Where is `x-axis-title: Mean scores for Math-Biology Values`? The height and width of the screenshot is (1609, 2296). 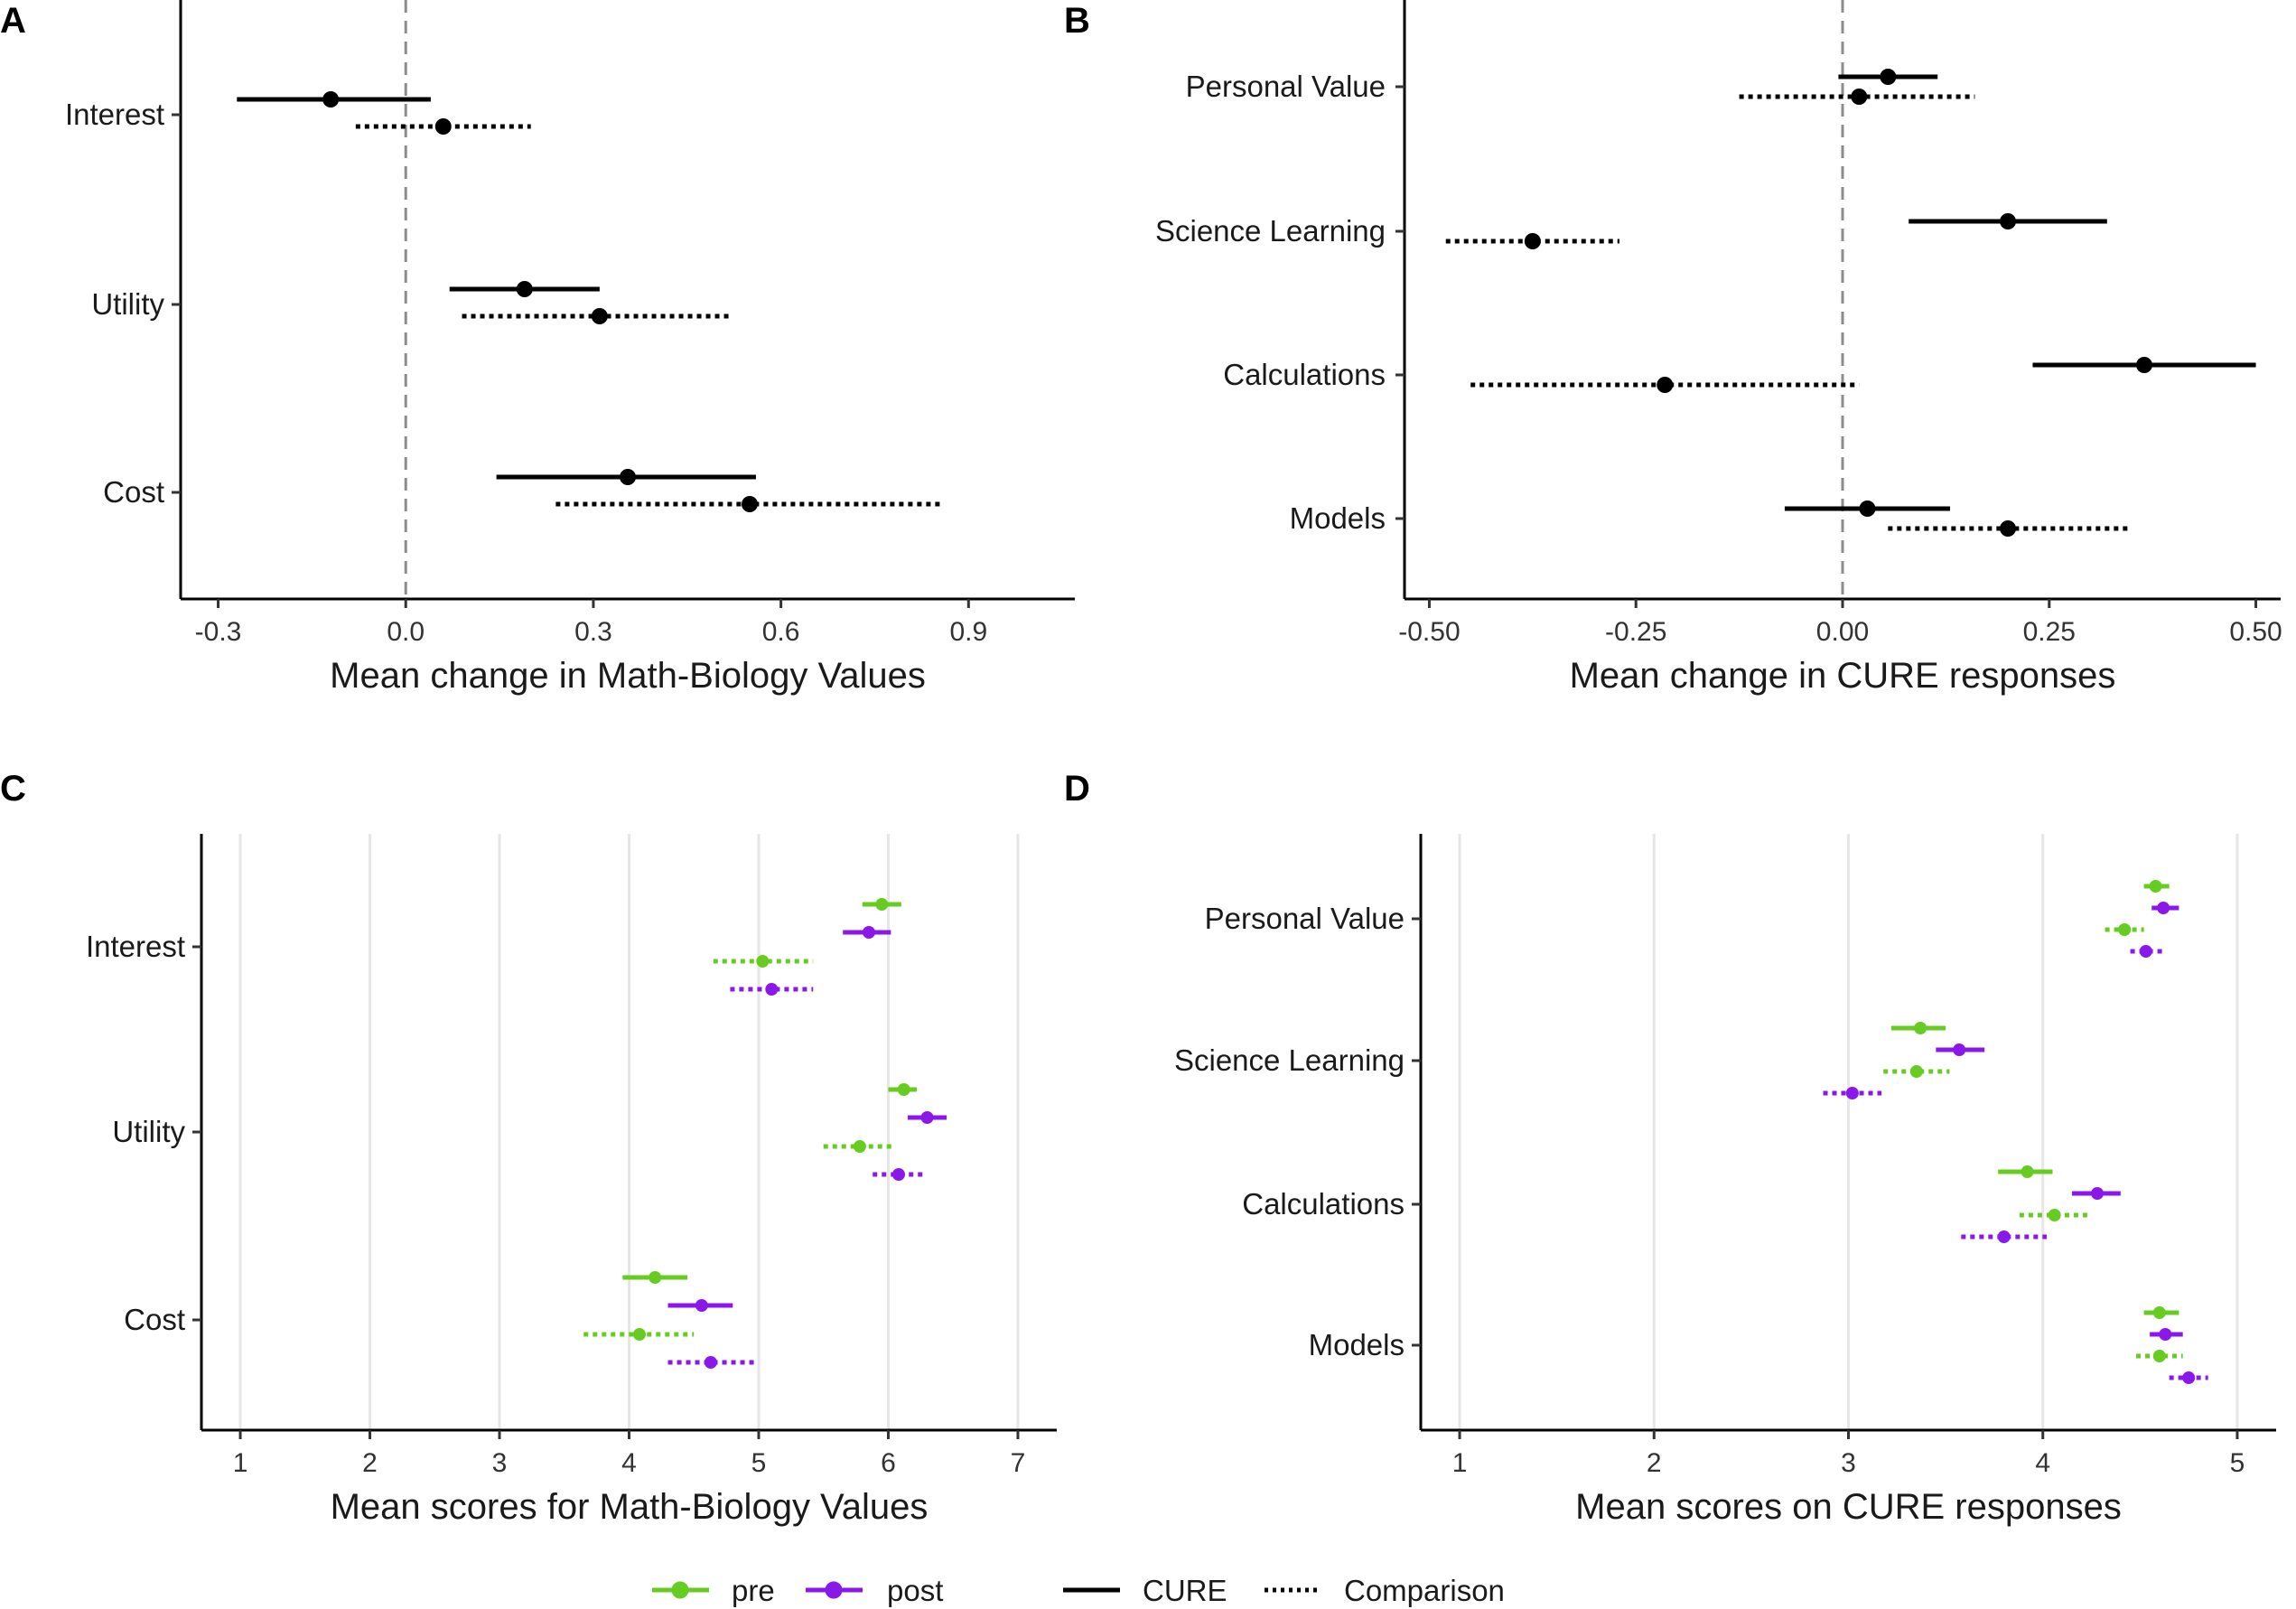
x-axis-title: Mean scores for Math-Biology Values is located at coordinates (630, 1507).